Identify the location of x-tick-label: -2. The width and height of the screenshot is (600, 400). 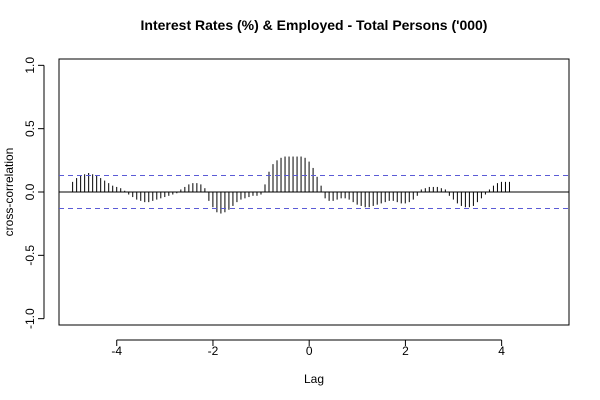
(213, 351).